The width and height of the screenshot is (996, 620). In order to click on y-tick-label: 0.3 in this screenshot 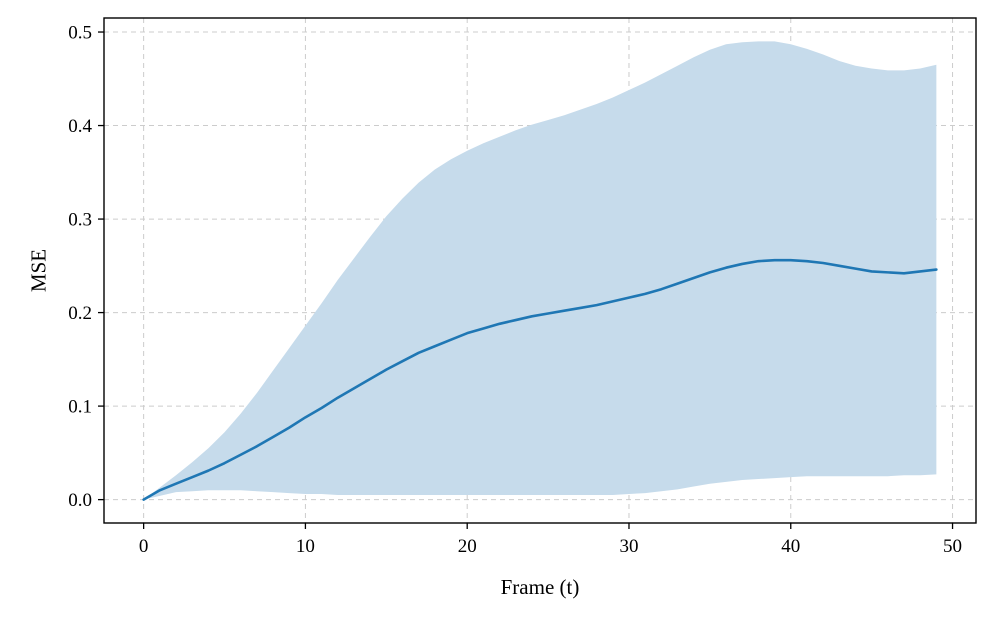, I will do `click(80, 220)`.